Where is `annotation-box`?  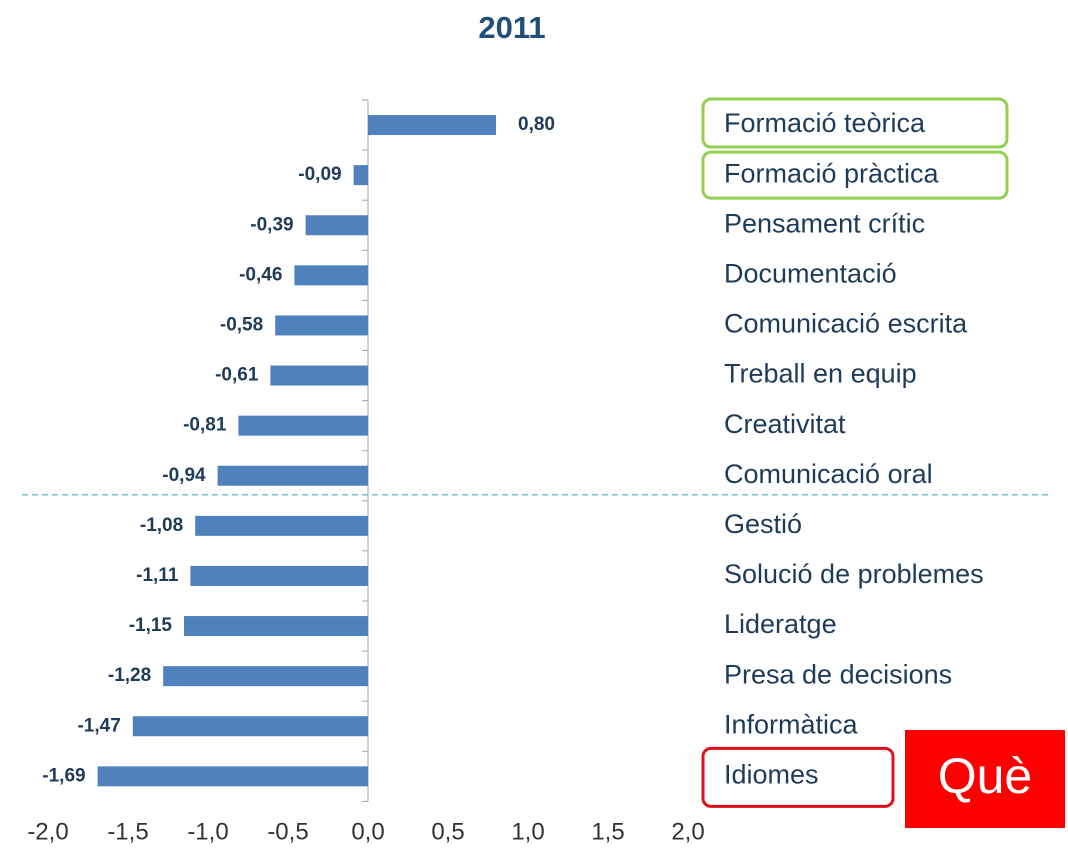 annotation-box is located at coordinates (985, 779).